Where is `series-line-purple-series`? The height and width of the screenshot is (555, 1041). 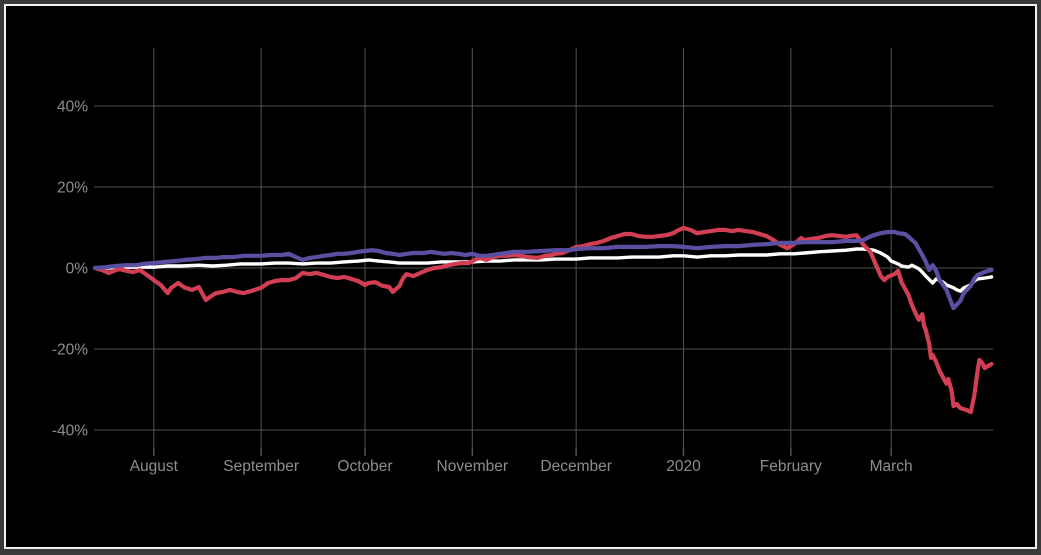
series-line-purple-series is located at coordinates (543, 270).